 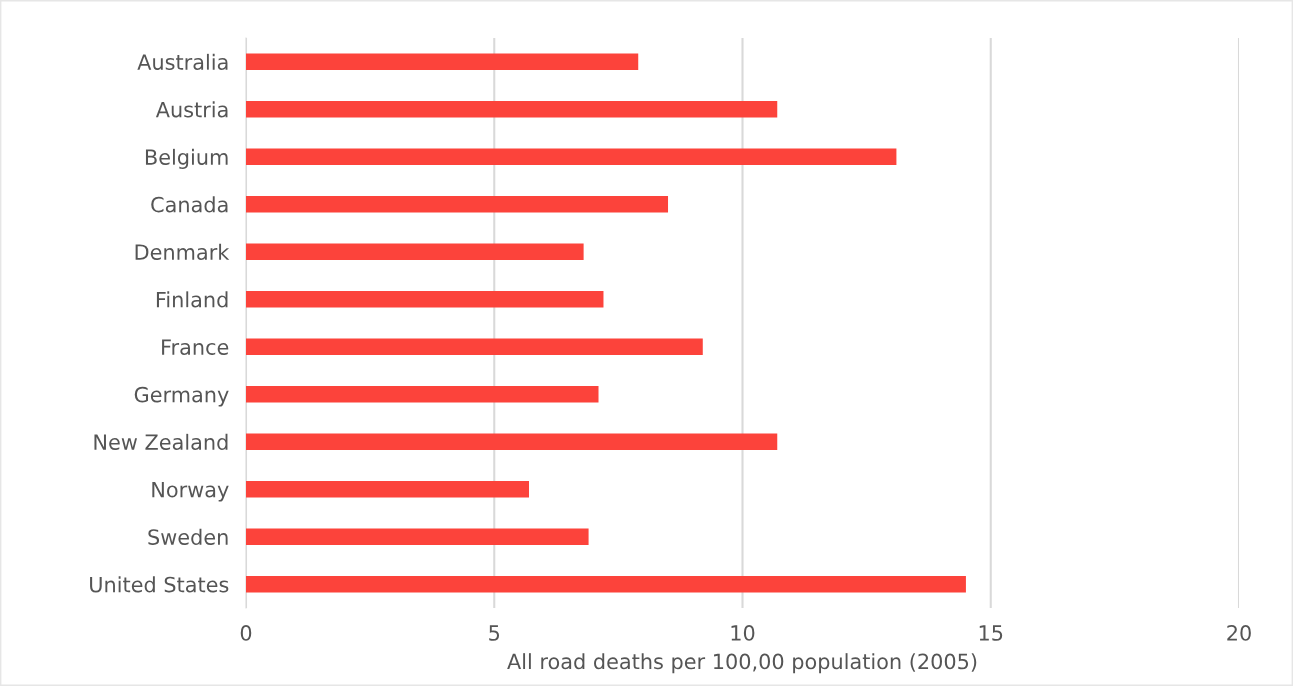 I want to click on y-tick-label: Denmark, so click(x=182, y=251).